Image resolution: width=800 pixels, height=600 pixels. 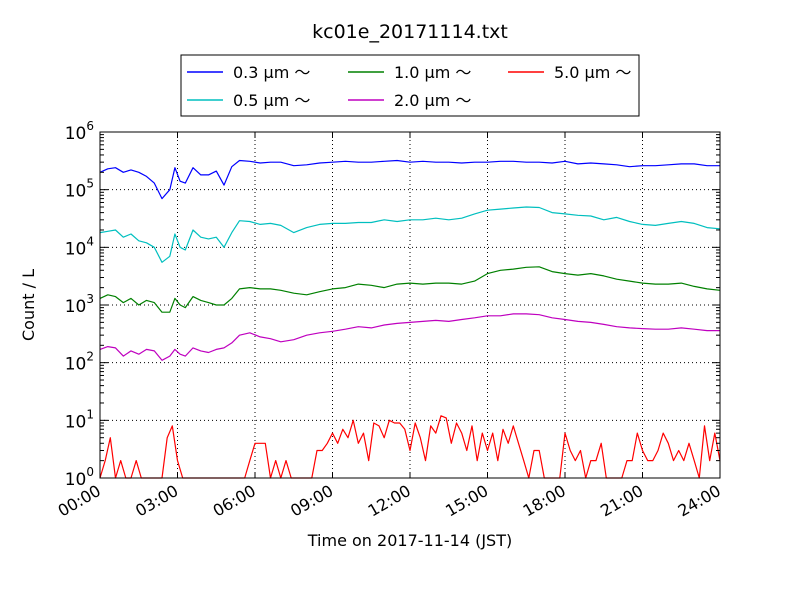 I want to click on y-tick-label: 10⁴, so click(x=79, y=246).